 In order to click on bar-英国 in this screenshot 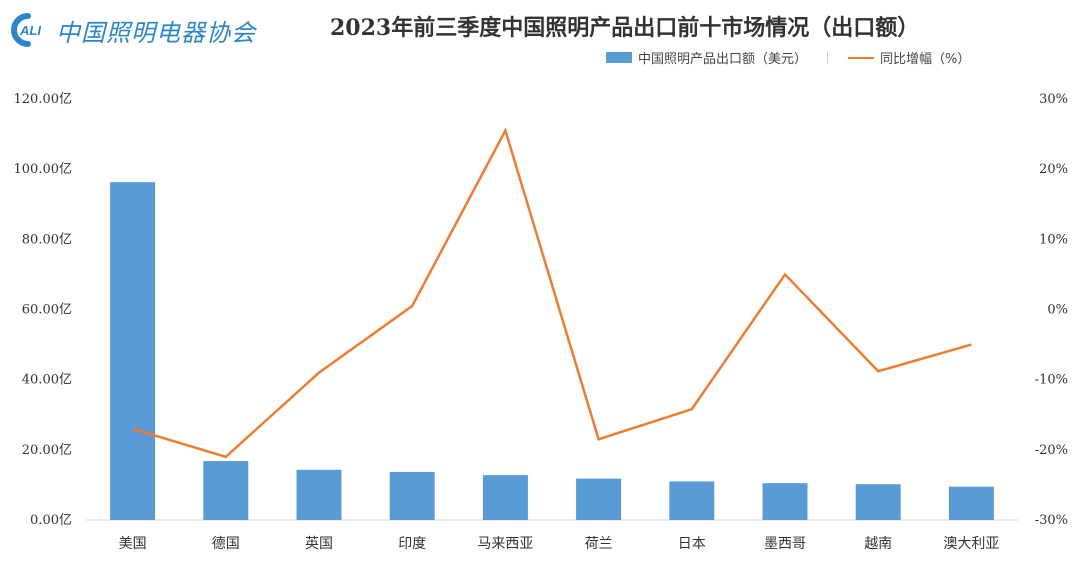, I will do `click(319, 494)`.